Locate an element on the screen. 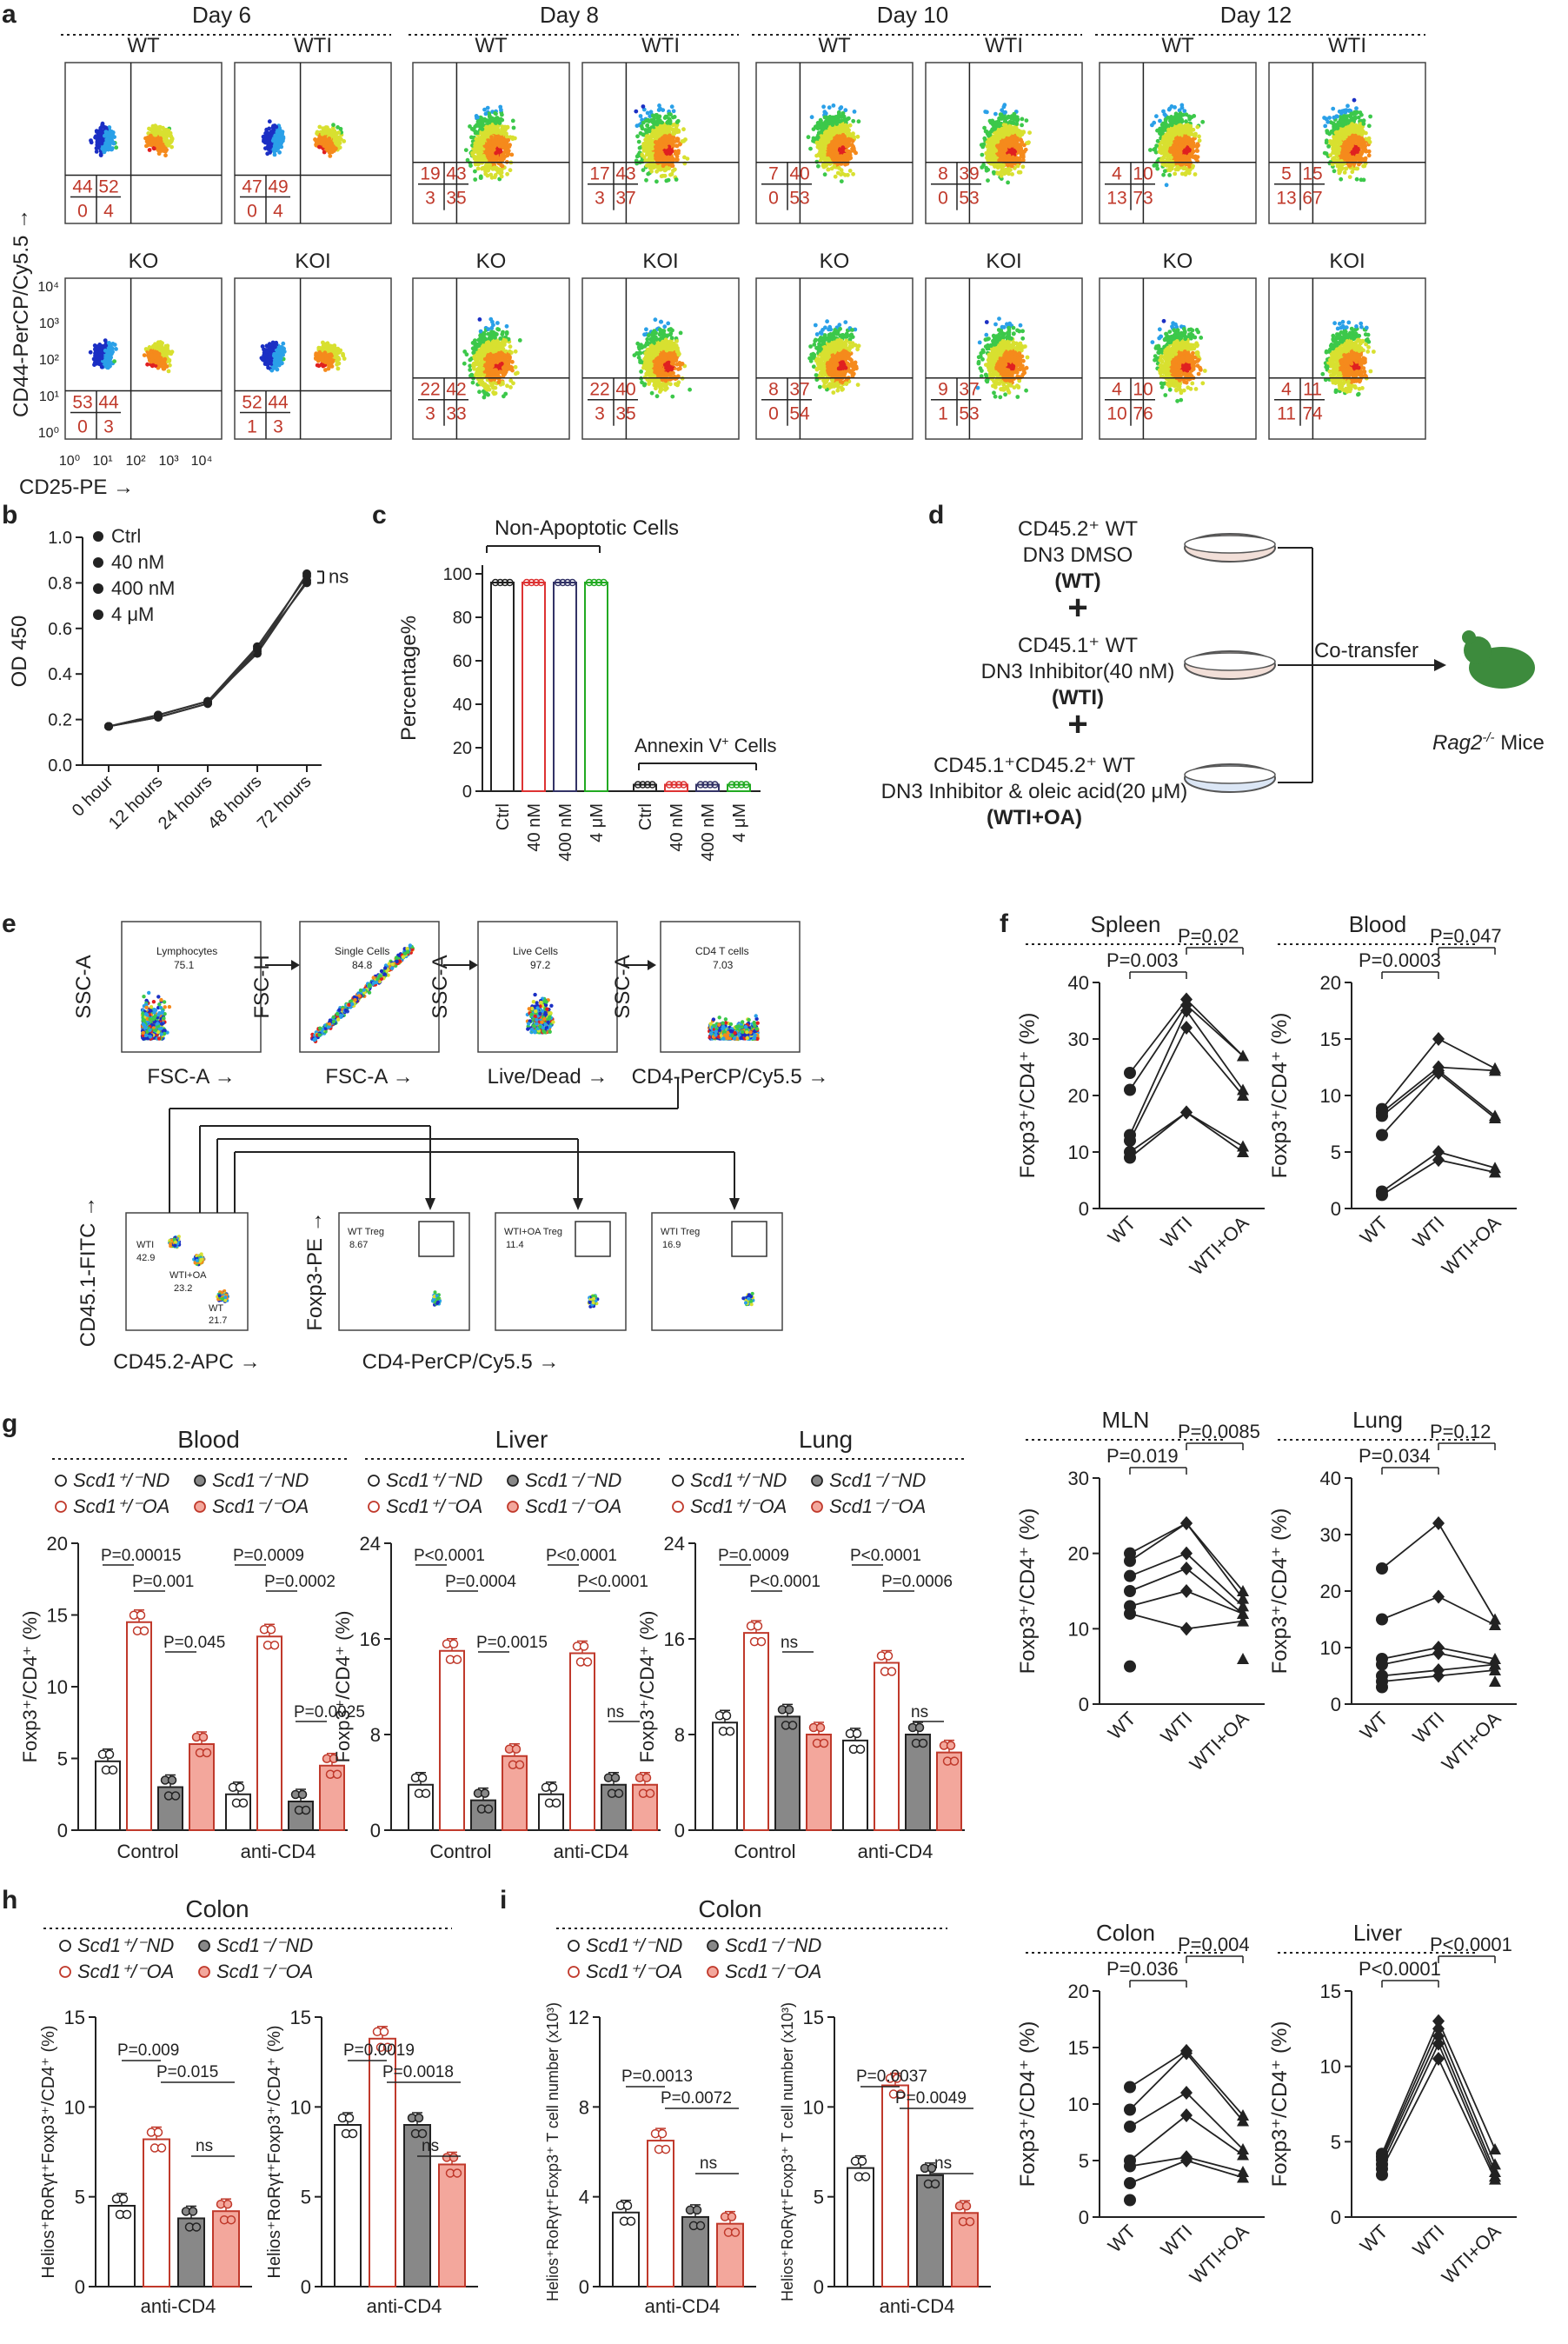 The height and width of the screenshot is (2344, 1568). quadrant-value: 0 is located at coordinates (252, 212).